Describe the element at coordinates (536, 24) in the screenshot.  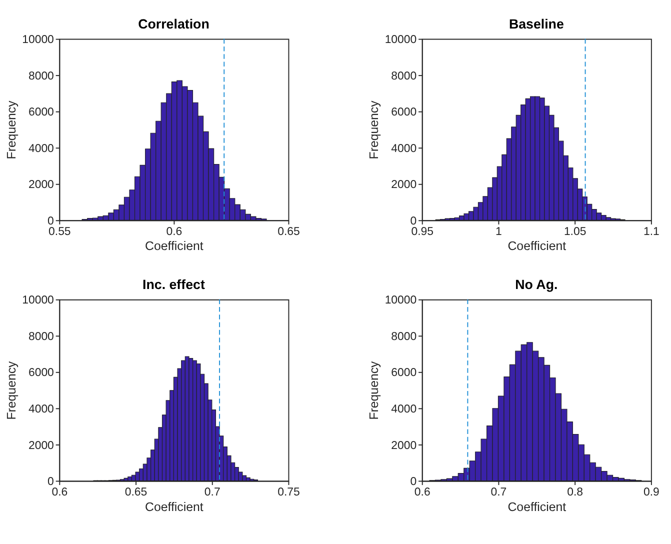
I see `chart-title: Baseline` at that location.